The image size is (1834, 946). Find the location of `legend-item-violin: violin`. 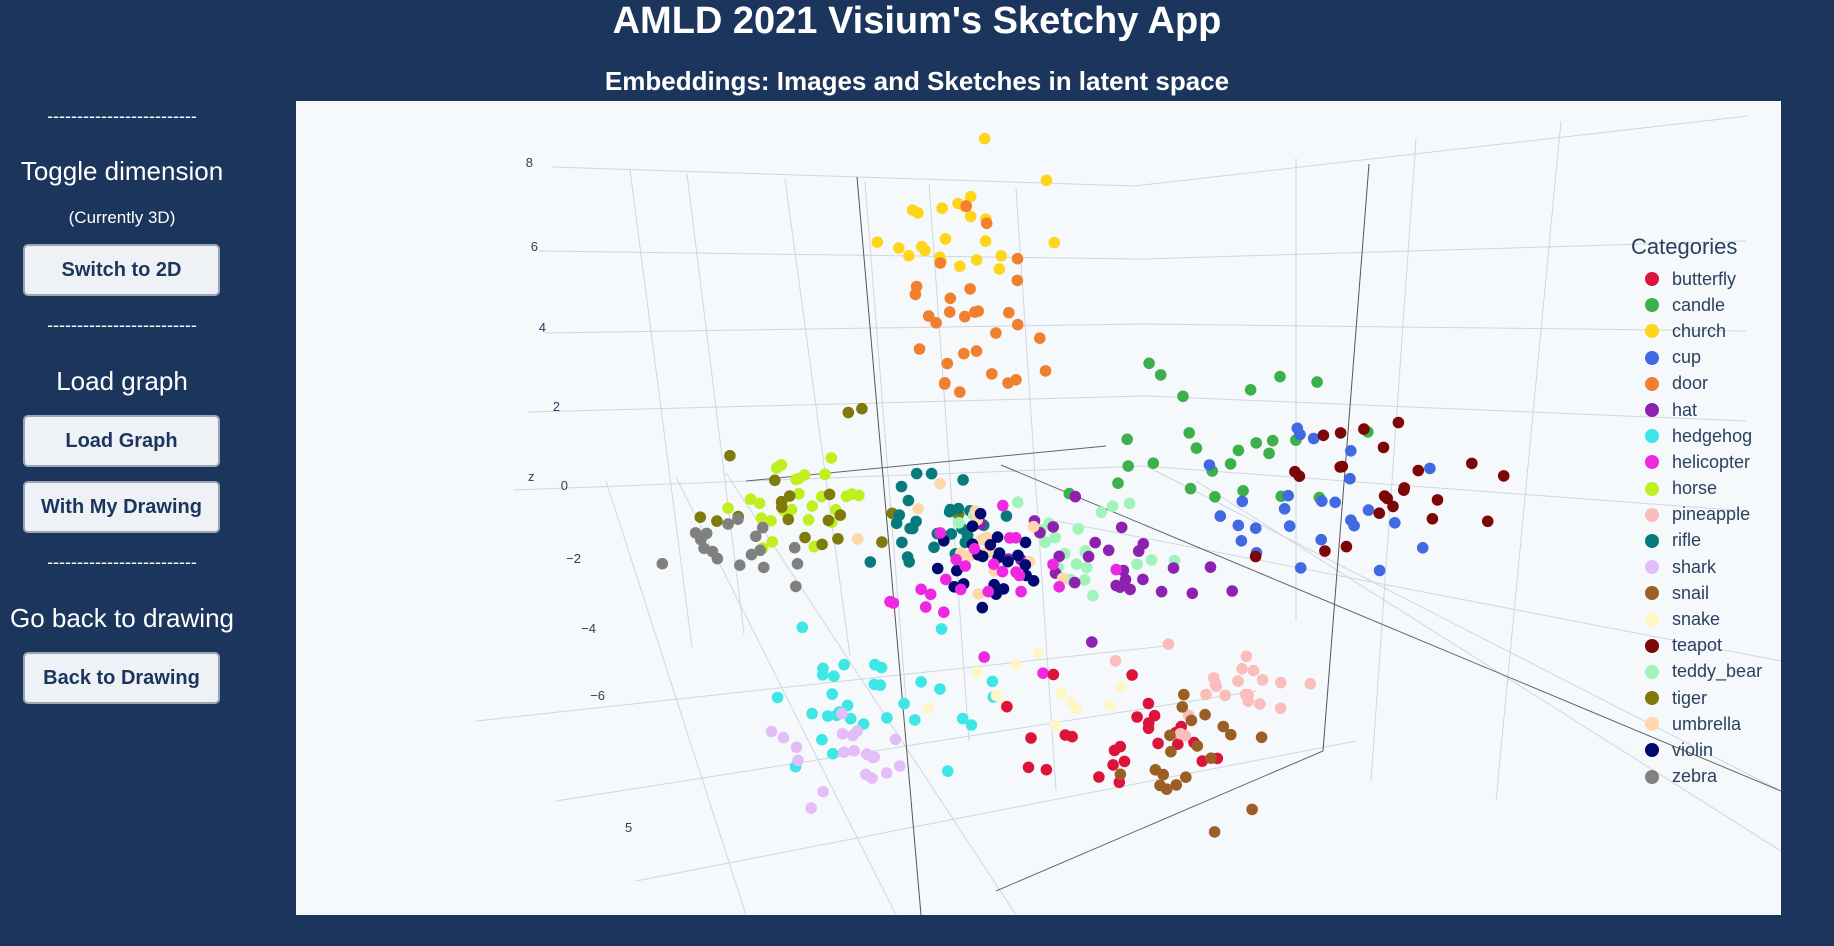

legend-item-violin: violin is located at coordinates (1704, 750).